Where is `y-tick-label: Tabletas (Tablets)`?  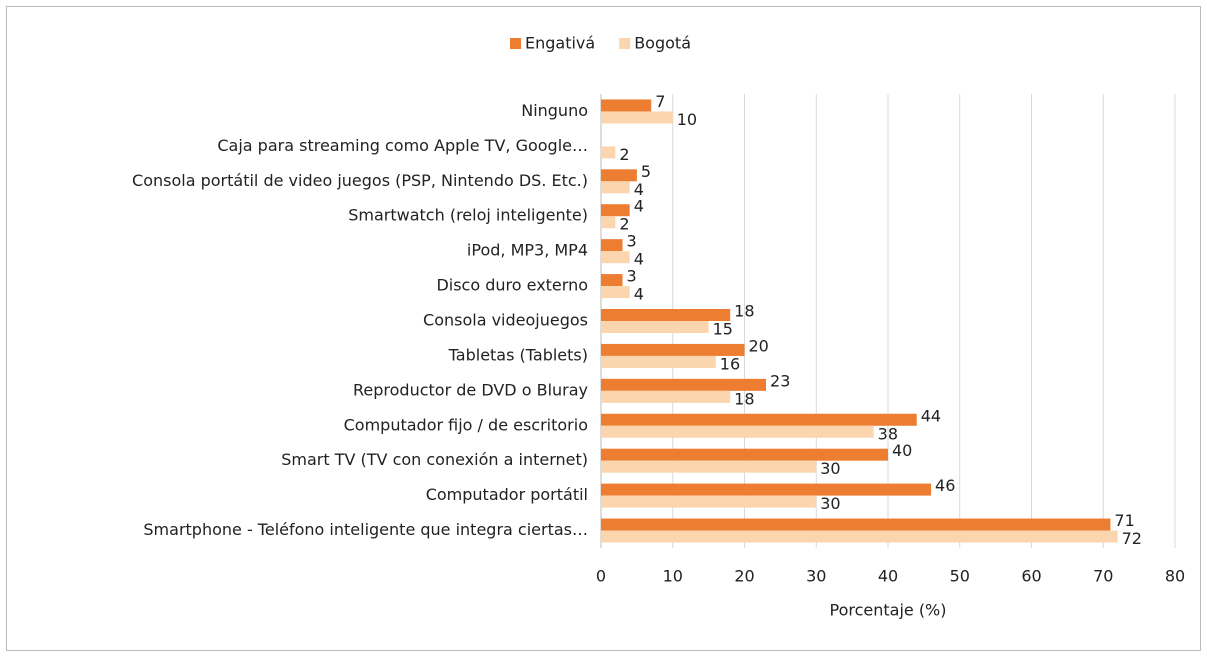 y-tick-label: Tabletas (Tablets) is located at coordinates (518, 354).